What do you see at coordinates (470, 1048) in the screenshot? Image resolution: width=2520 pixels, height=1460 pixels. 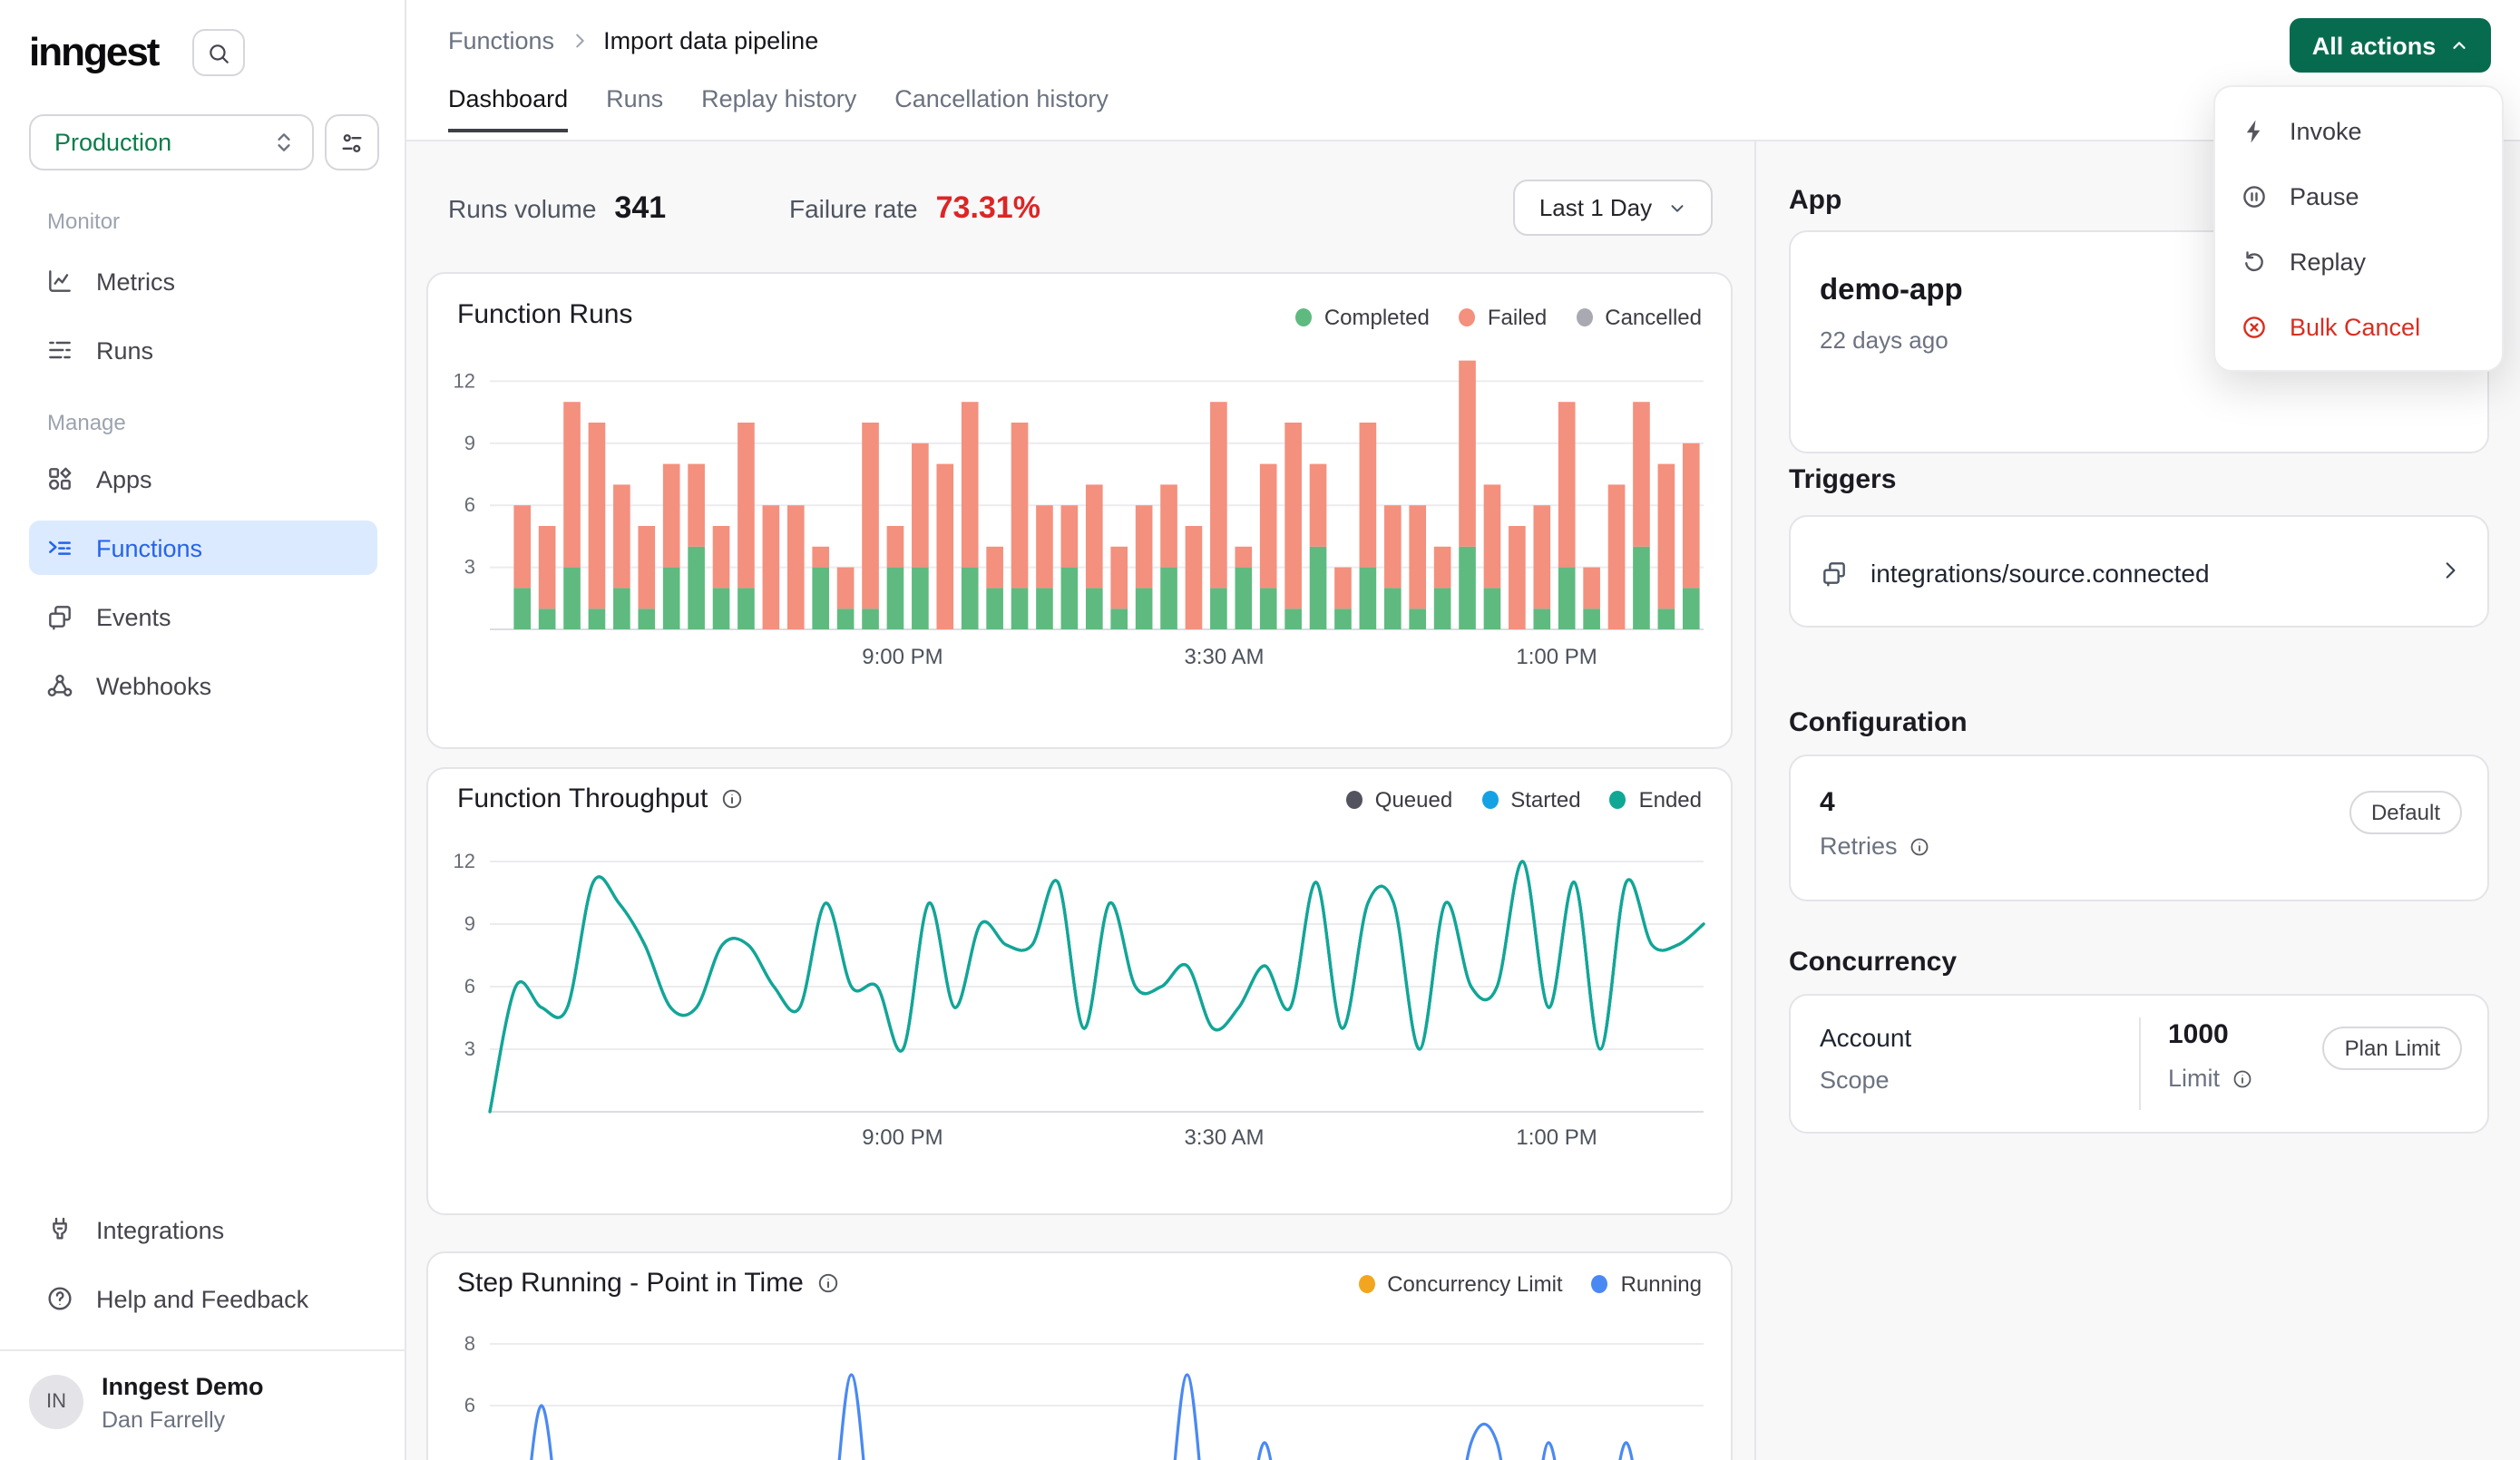 I see `svg-text: 3` at bounding box center [470, 1048].